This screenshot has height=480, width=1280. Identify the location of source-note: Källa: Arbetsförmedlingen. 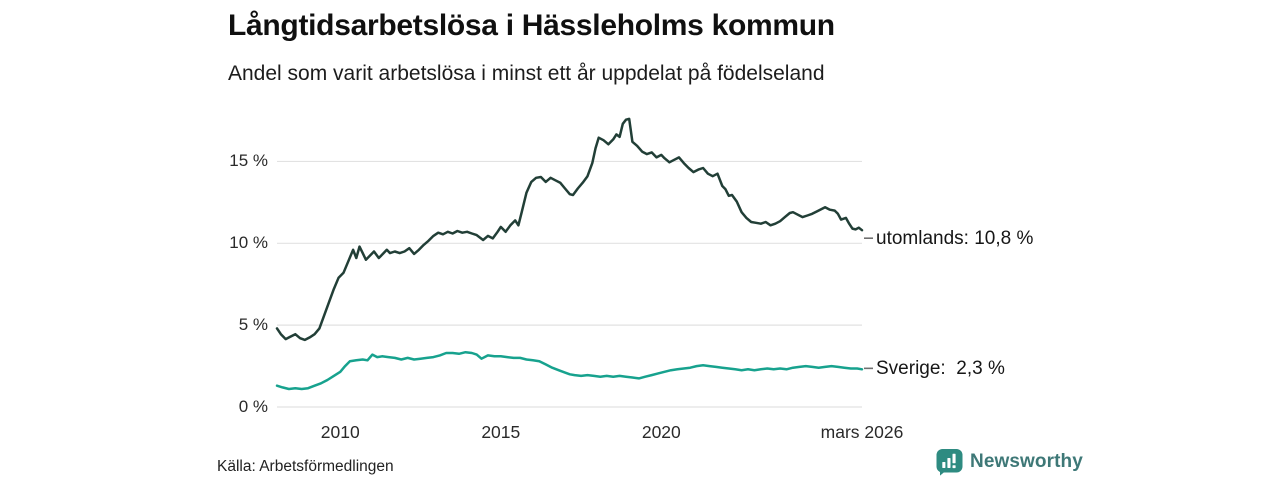
(305, 466).